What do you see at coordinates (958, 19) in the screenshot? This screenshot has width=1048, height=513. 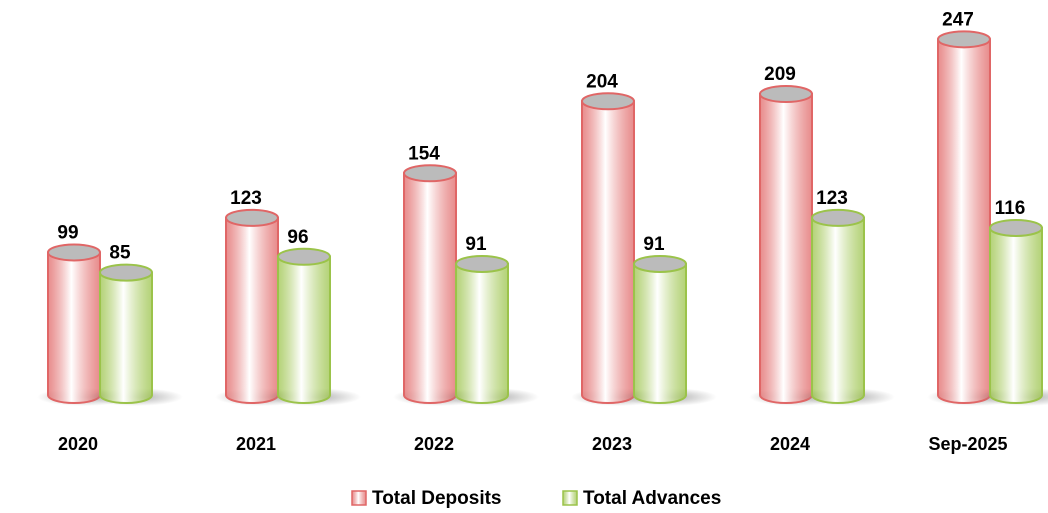 I see `data-label: 247` at bounding box center [958, 19].